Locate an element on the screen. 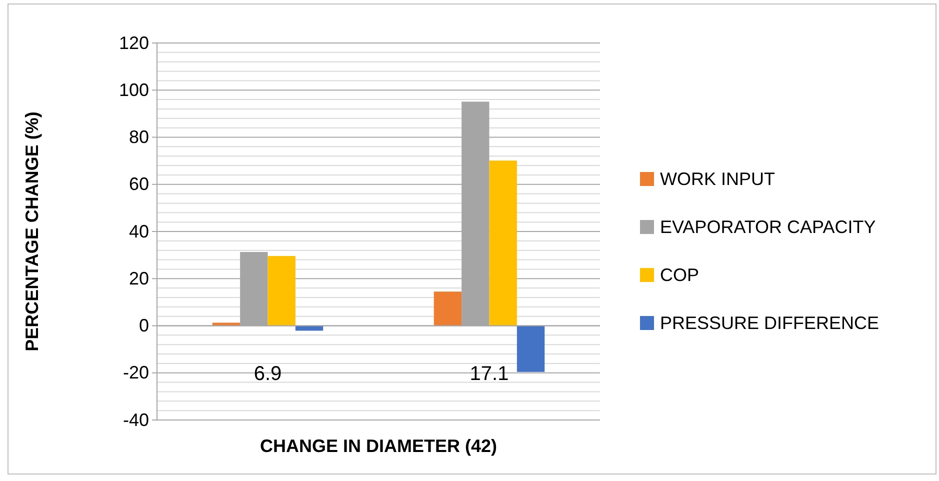  y-tick-label: 20 is located at coordinates (138, 278).